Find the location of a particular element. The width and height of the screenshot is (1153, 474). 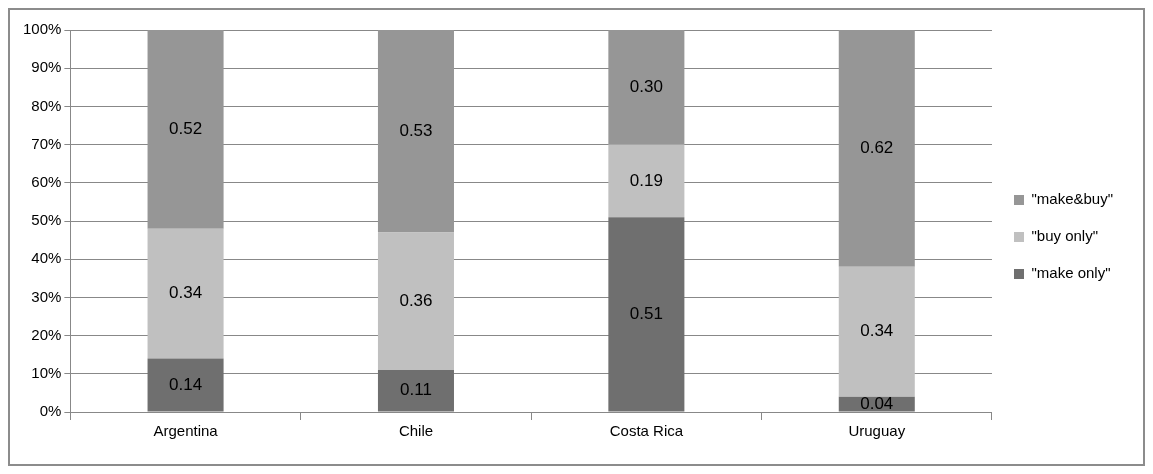

y-tick-label: 40% is located at coordinates (46, 258).